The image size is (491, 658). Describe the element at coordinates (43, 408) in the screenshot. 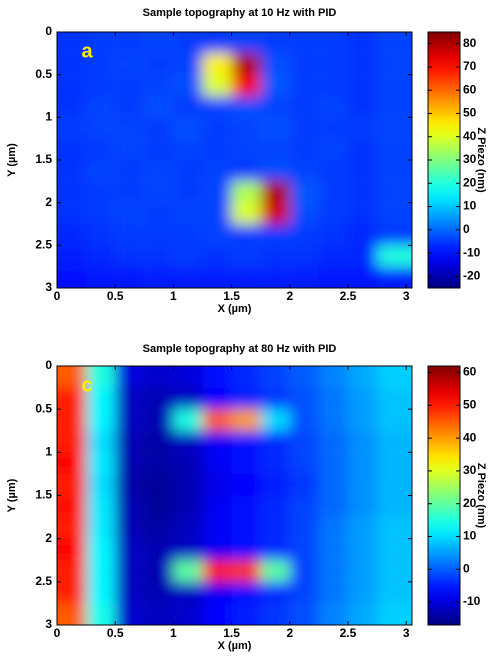

I see `y-tick-label: 0.5` at that location.